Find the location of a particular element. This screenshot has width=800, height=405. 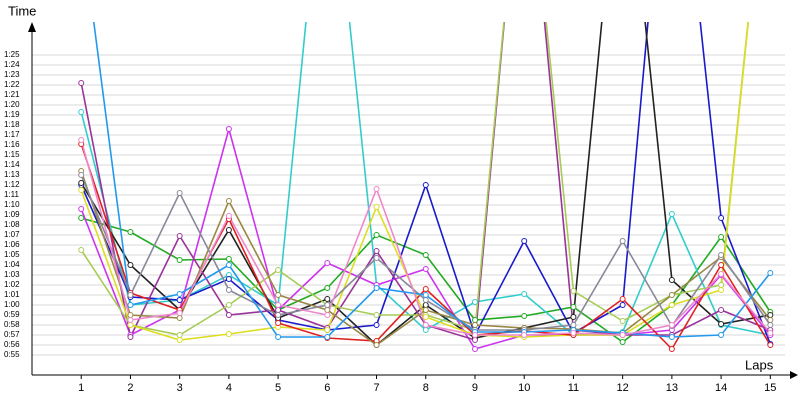

y-tick-label: 0:58 is located at coordinates (12, 324).